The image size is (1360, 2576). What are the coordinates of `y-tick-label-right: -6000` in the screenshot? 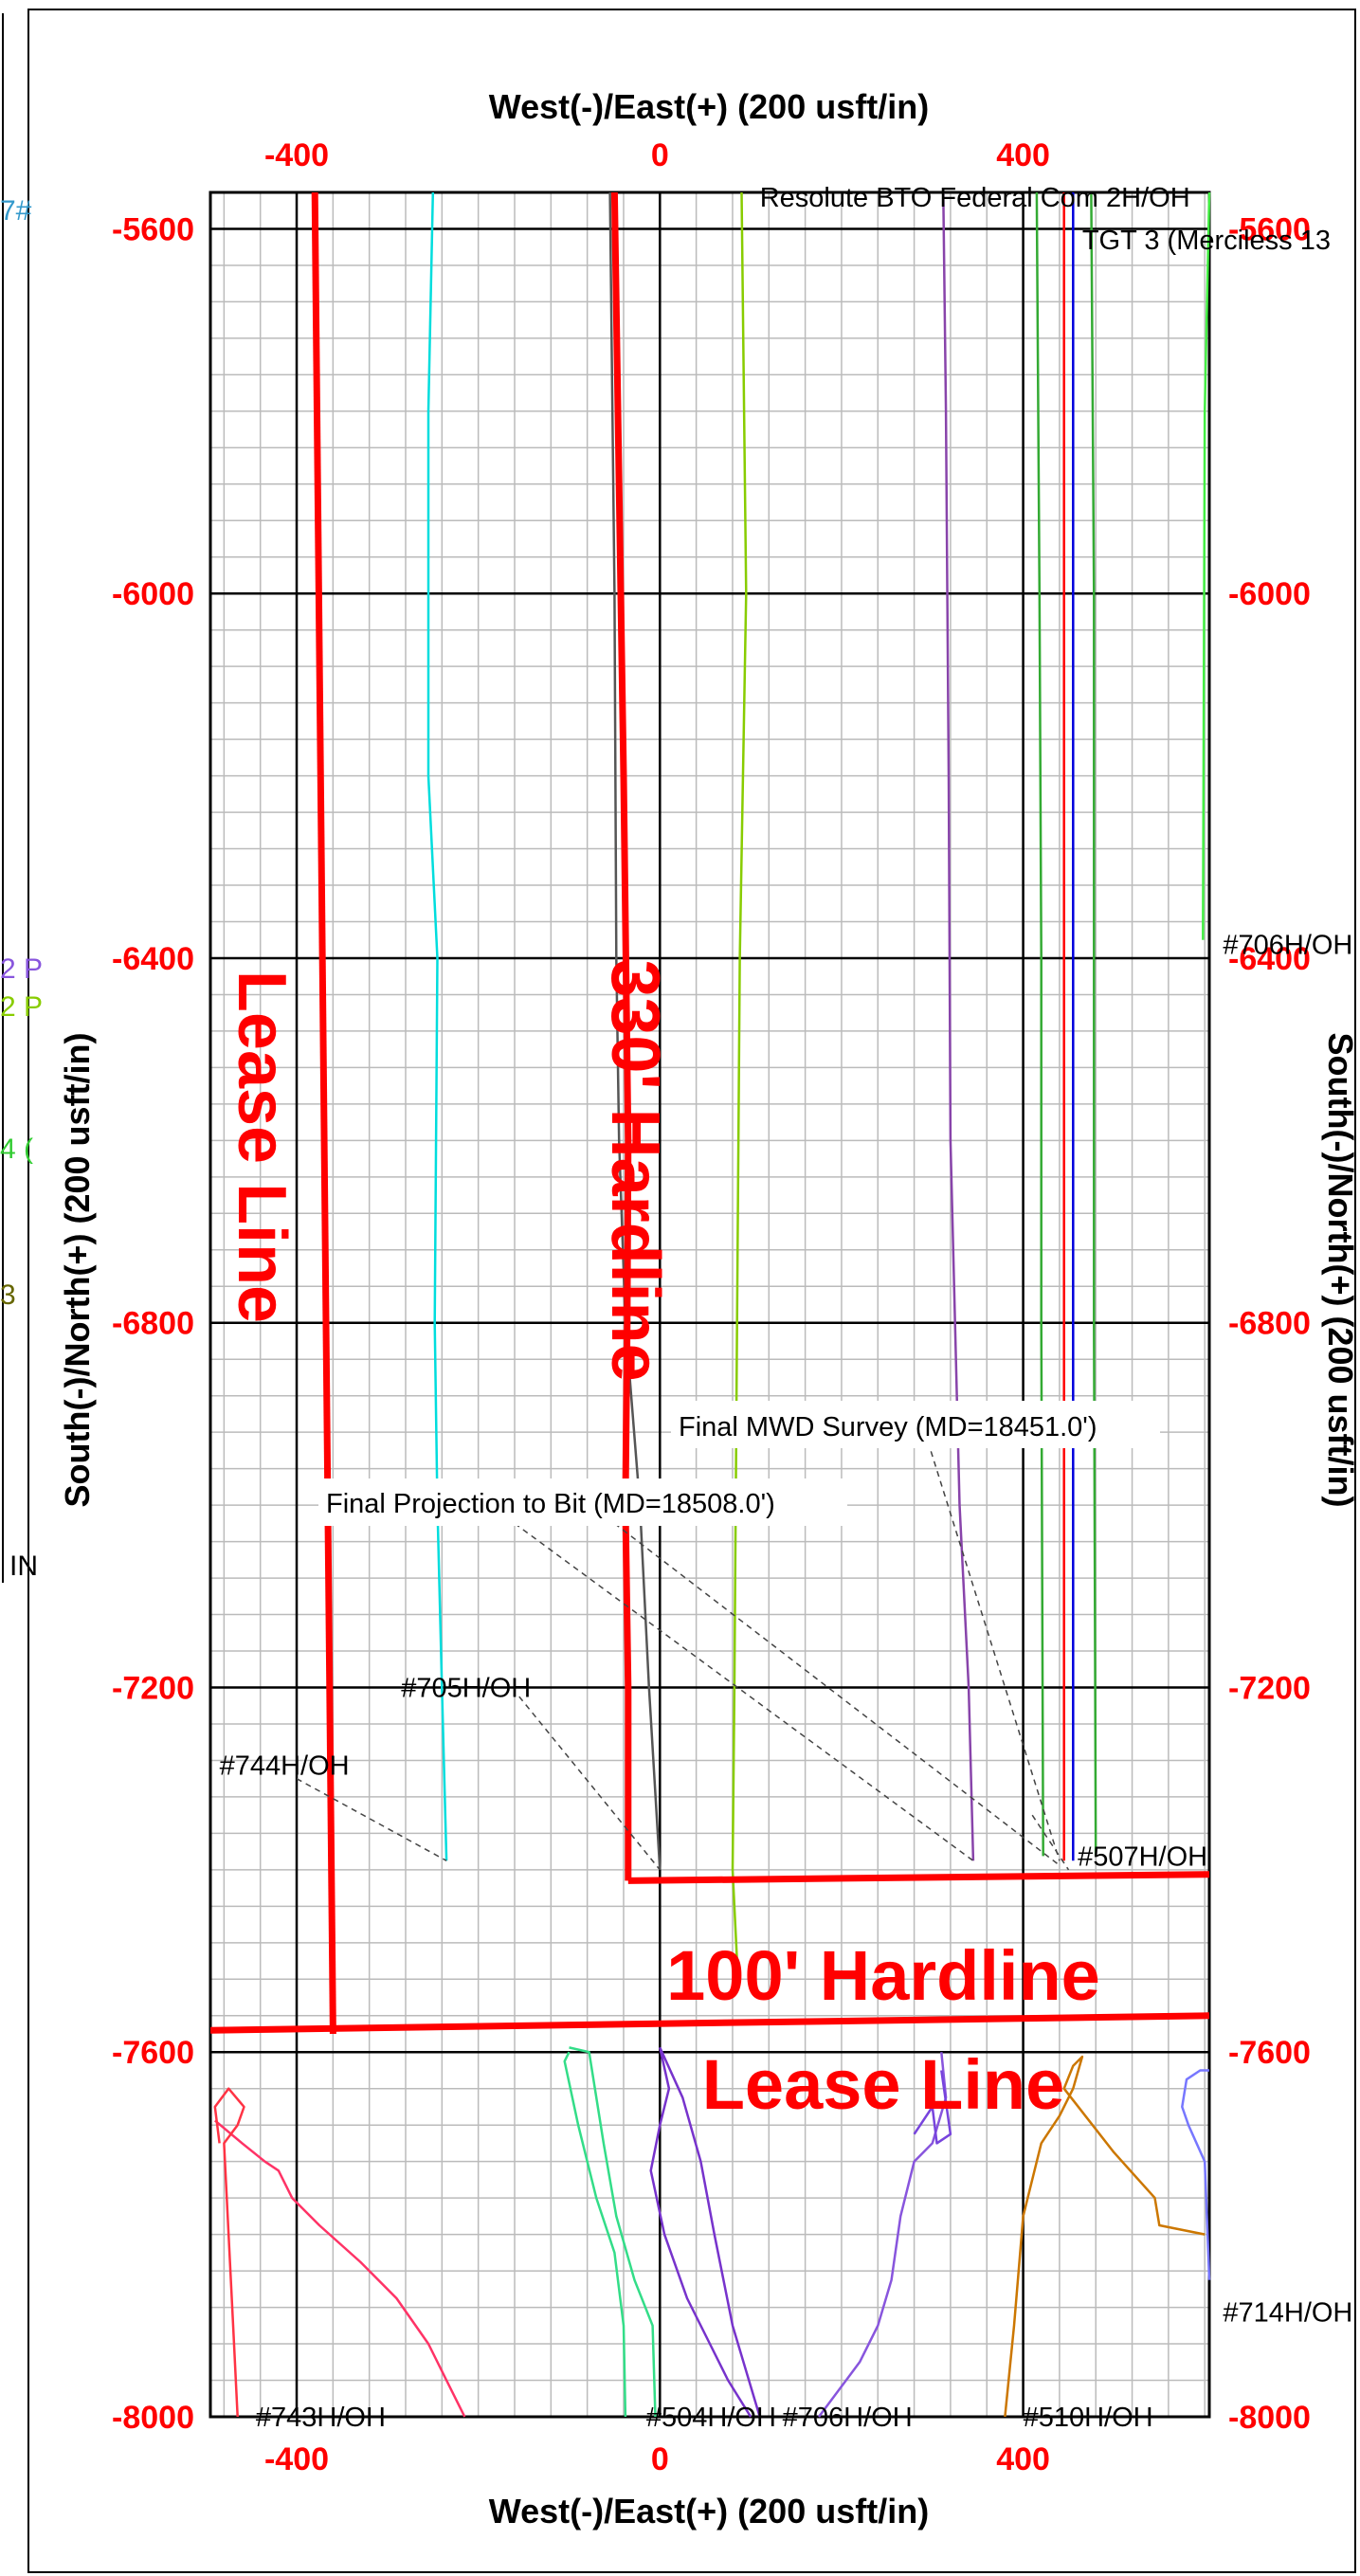 It's located at (1269, 594).